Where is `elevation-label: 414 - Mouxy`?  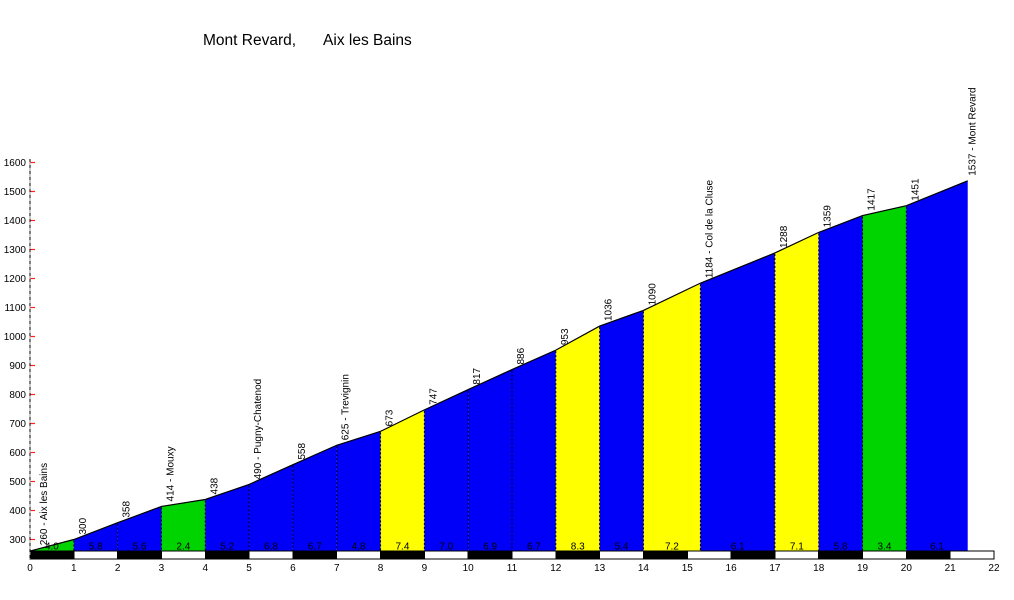 elevation-label: 414 - Mouxy is located at coordinates (170, 473).